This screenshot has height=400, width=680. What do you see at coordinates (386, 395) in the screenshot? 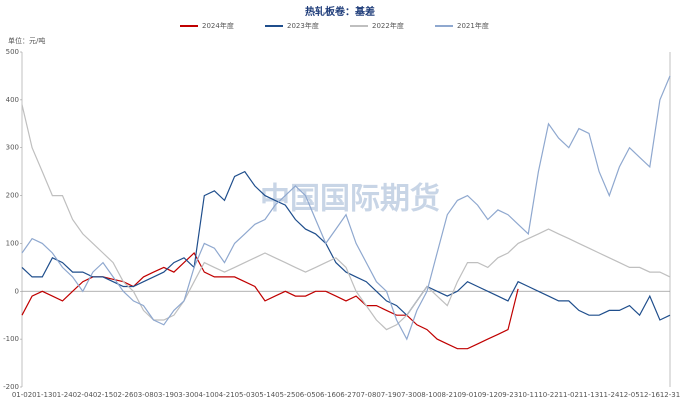
I see `x-tick-label: 07-19` at bounding box center [386, 395].